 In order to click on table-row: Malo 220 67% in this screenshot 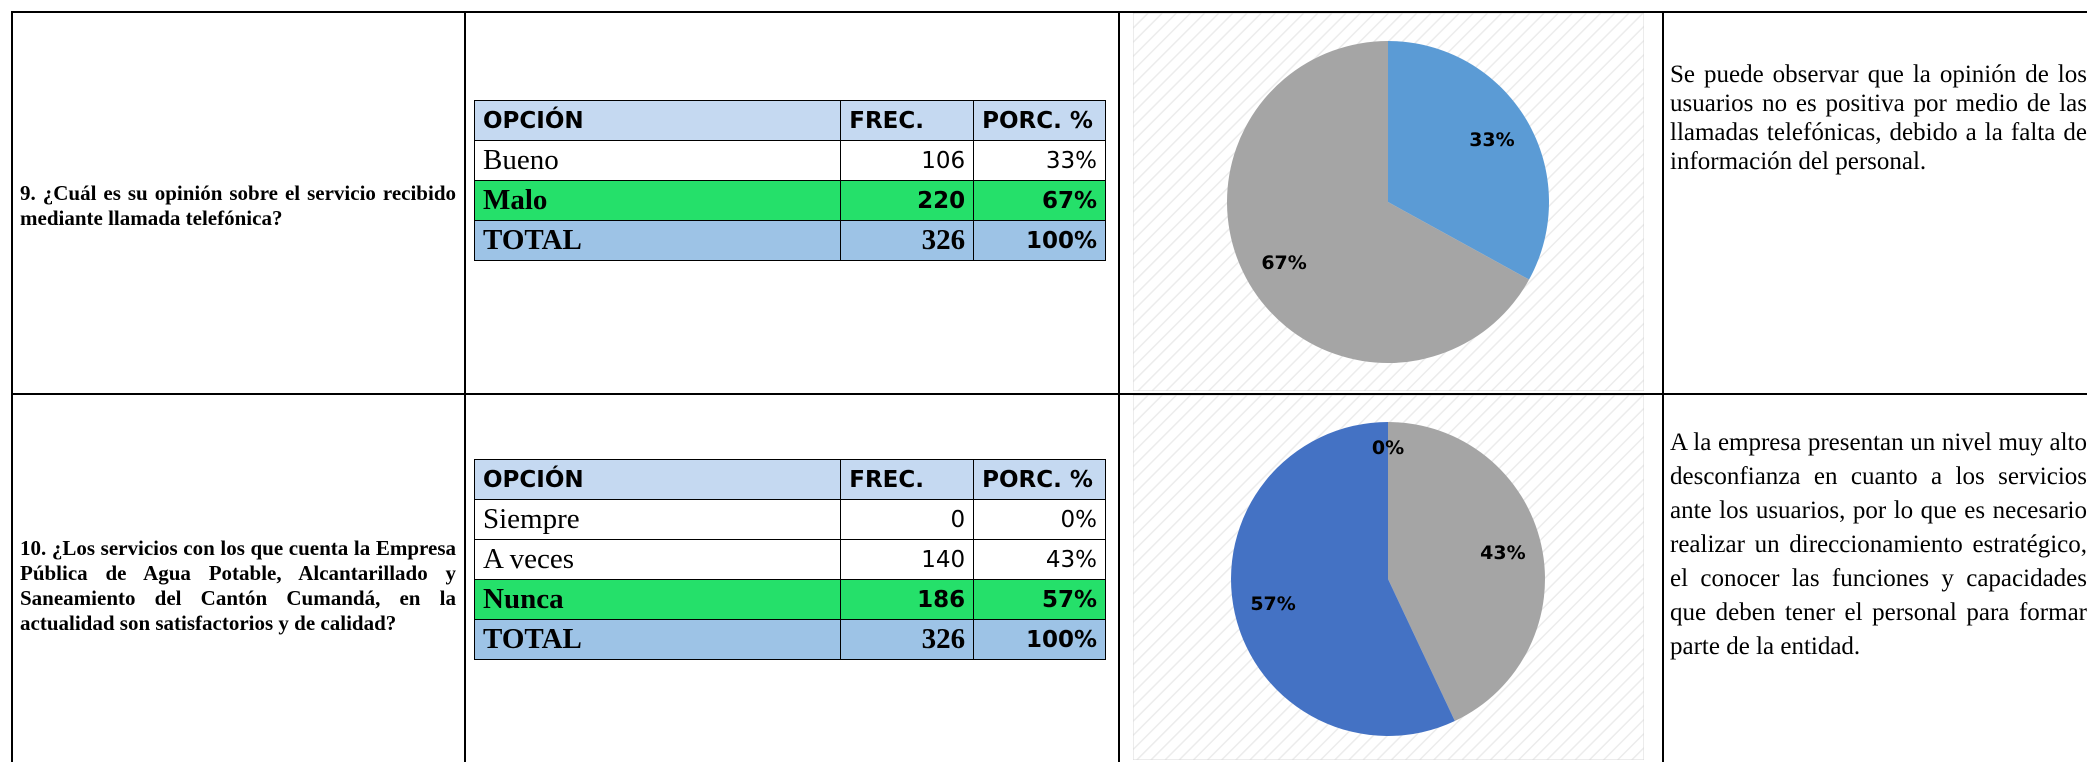, I will do `click(789, 200)`.